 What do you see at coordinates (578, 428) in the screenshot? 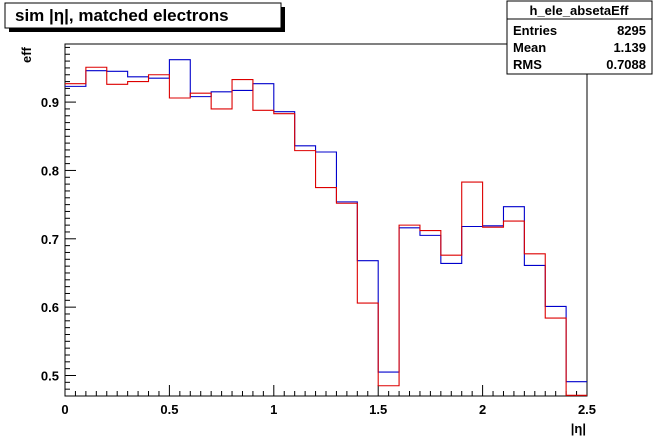
I see `x-axis-title: |η|` at bounding box center [578, 428].